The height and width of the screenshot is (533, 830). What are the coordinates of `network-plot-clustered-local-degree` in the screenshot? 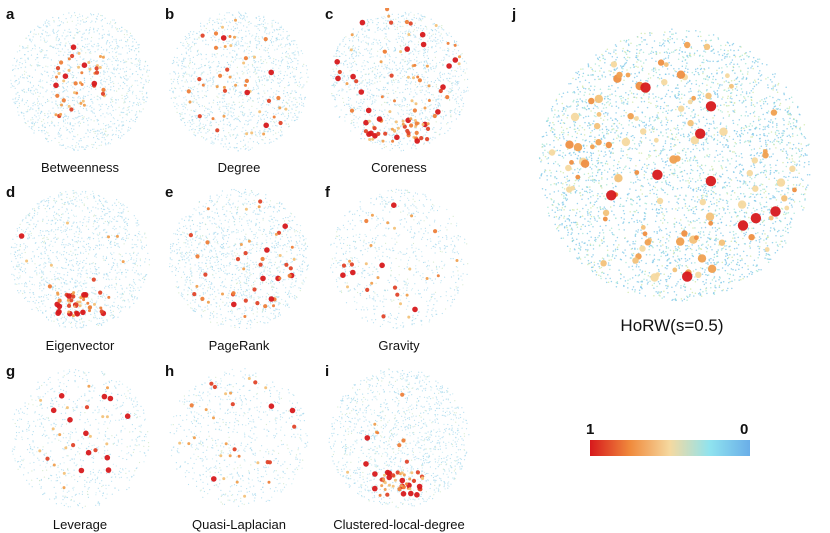 It's located at (399, 438).